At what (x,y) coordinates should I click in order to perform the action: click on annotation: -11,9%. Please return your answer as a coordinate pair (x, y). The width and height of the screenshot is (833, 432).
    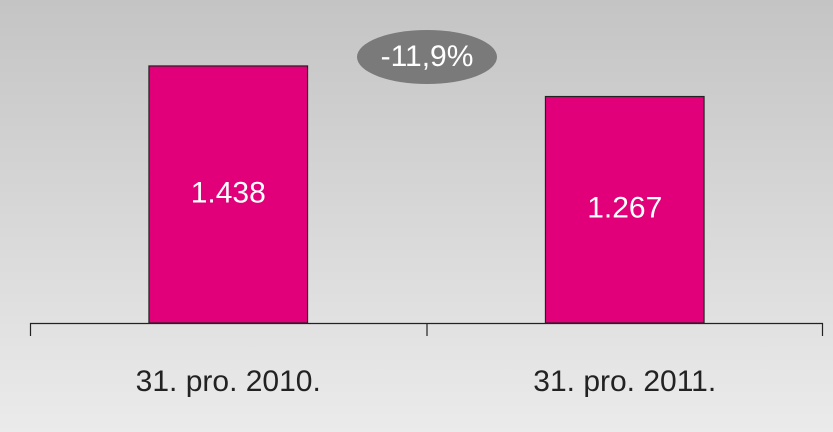
    Looking at the image, I should click on (427, 56).